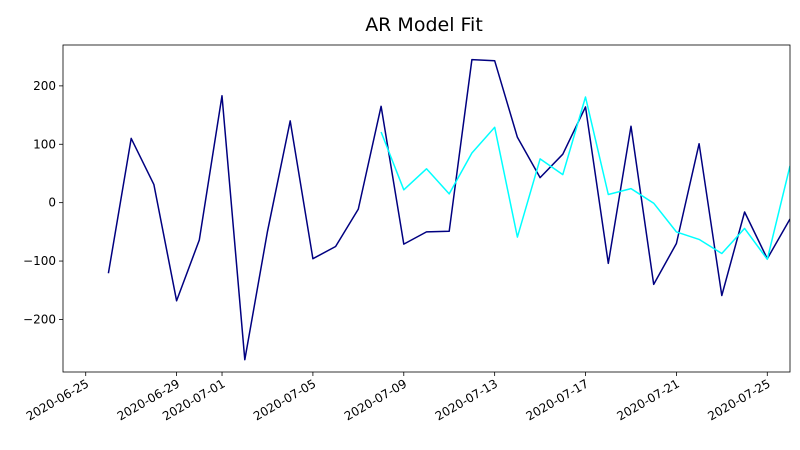  Describe the element at coordinates (39, 261) in the screenshot. I see `y-tick-label: −100` at that location.